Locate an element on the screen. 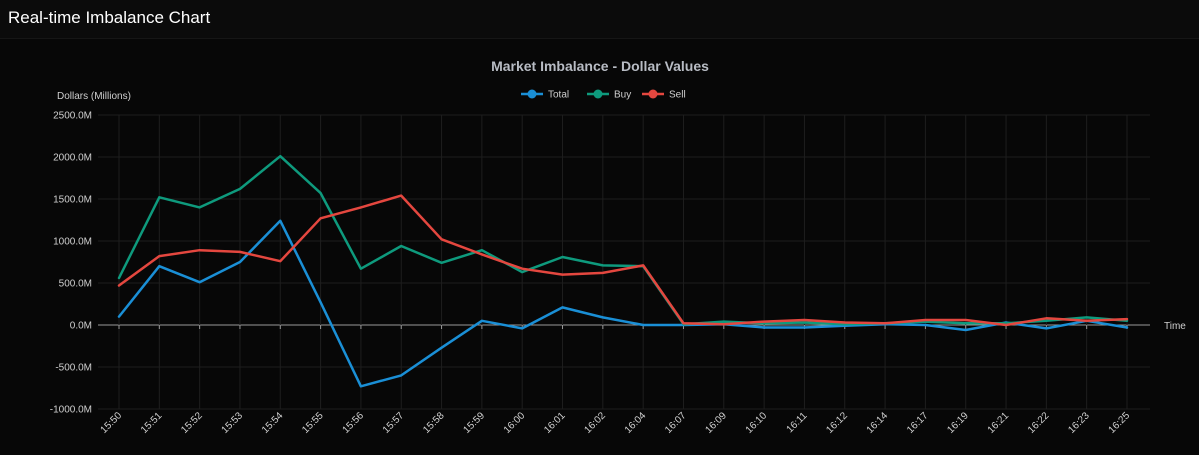 The width and height of the screenshot is (1199, 455). x-tick-label: 16:23 is located at coordinates (1079, 423).